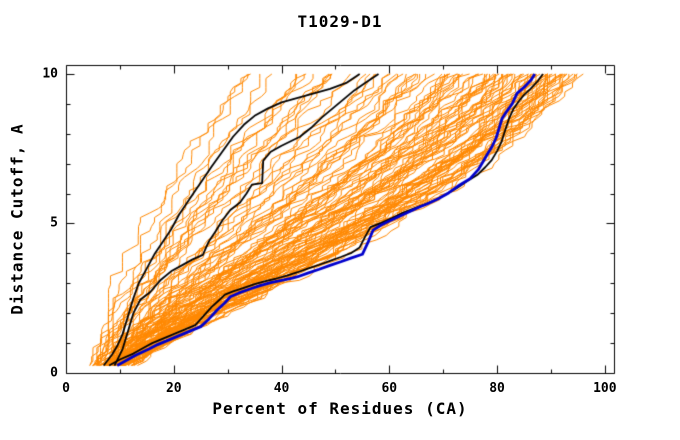 The width and height of the screenshot is (680, 440). Describe the element at coordinates (389, 388) in the screenshot. I see `x-tick-label: 60` at that location.